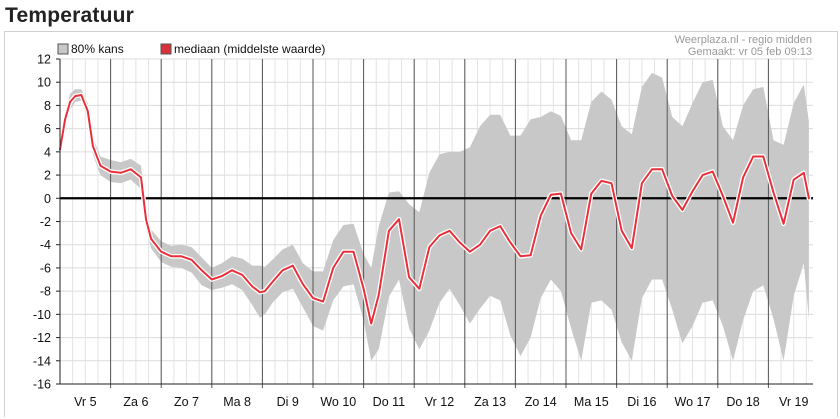 The width and height of the screenshot is (840, 419). What do you see at coordinates (591, 402) in the screenshot?
I see `x-tick-label: Ma 15` at bounding box center [591, 402].